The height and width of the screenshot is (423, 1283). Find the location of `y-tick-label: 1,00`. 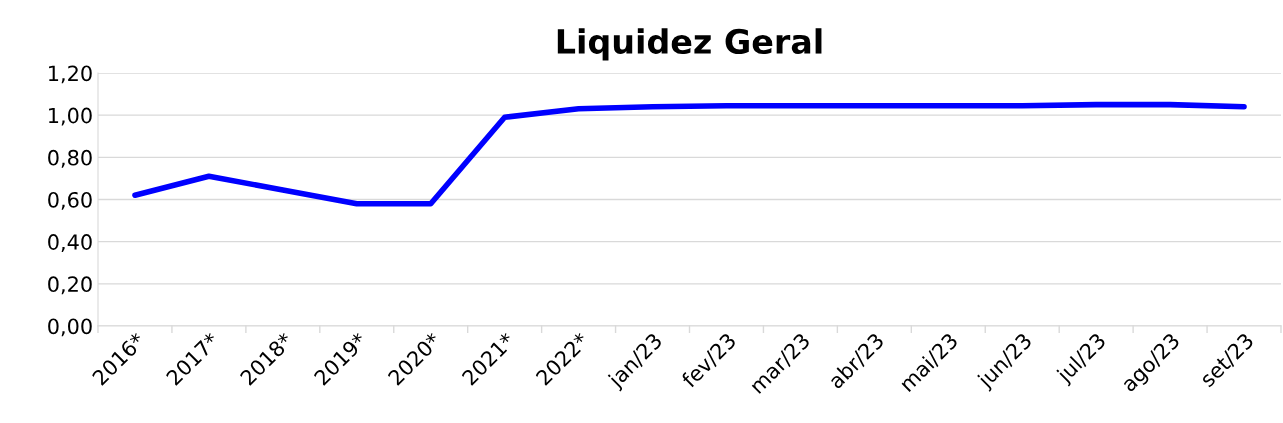

y-tick-label: 1,00 is located at coordinates (70, 116).